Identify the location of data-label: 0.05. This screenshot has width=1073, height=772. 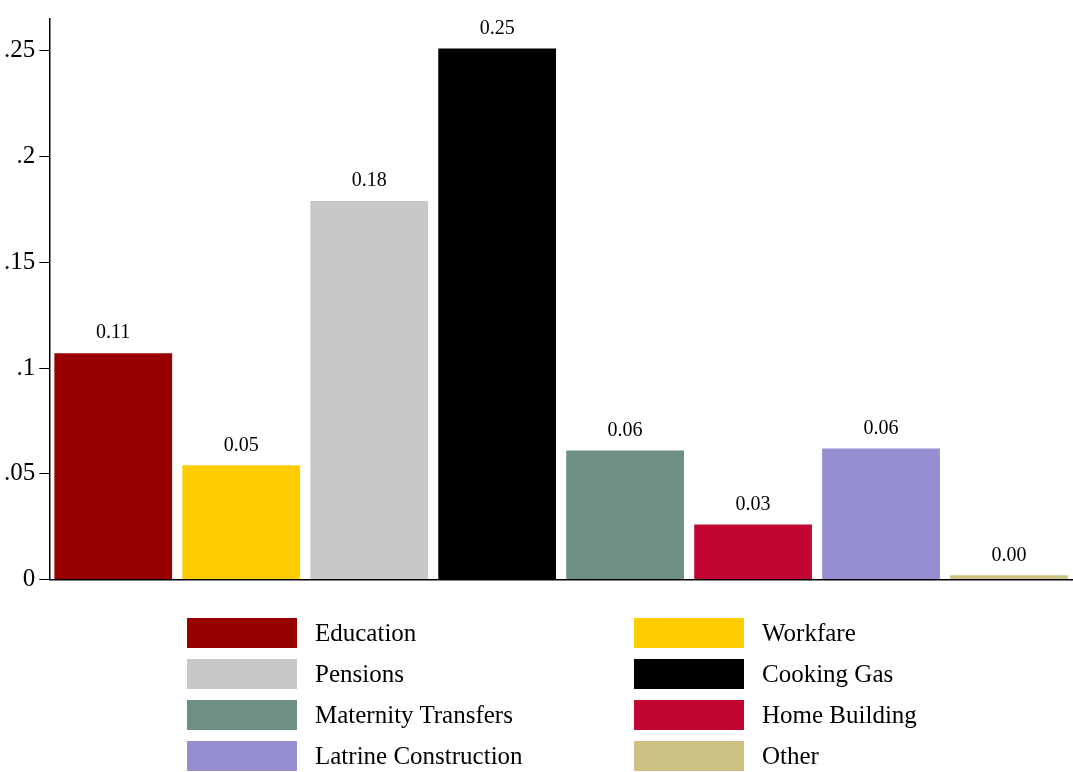
(241, 443).